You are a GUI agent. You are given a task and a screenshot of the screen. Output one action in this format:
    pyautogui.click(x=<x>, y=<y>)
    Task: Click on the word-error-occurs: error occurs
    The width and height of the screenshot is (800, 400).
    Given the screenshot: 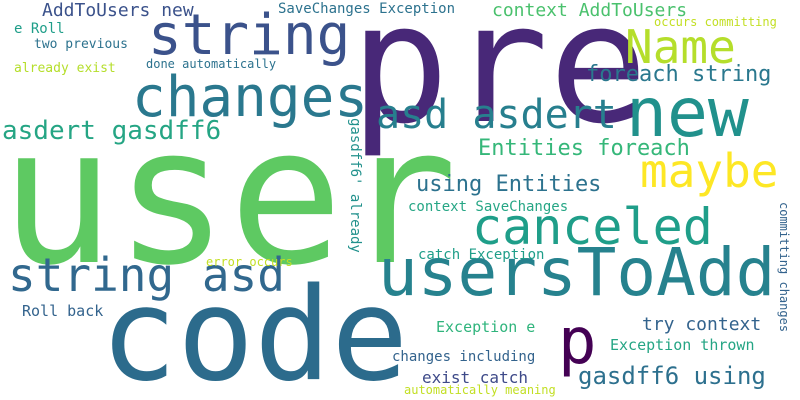 What is the action you would take?
    pyautogui.click(x=249, y=262)
    